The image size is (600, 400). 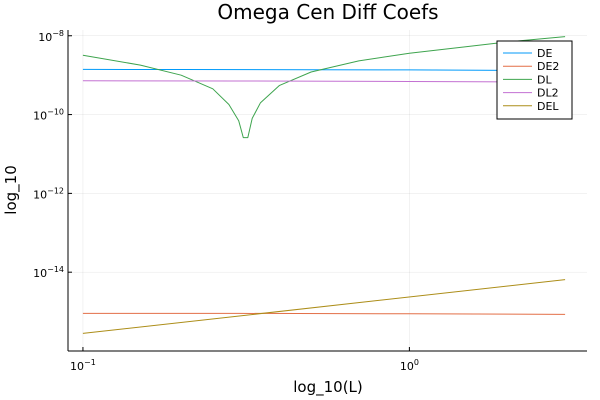 I want to click on legend-label-dl2: DL2, so click(x=548, y=93).